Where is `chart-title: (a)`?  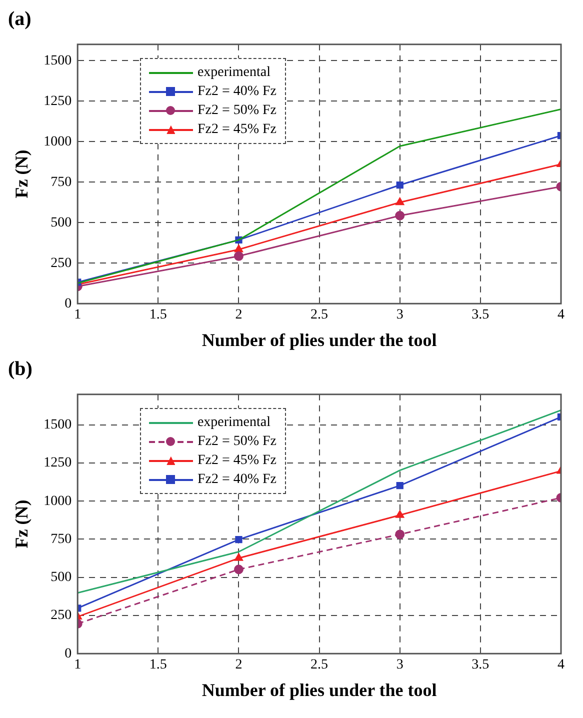 chart-title: (a) is located at coordinates (20, 19).